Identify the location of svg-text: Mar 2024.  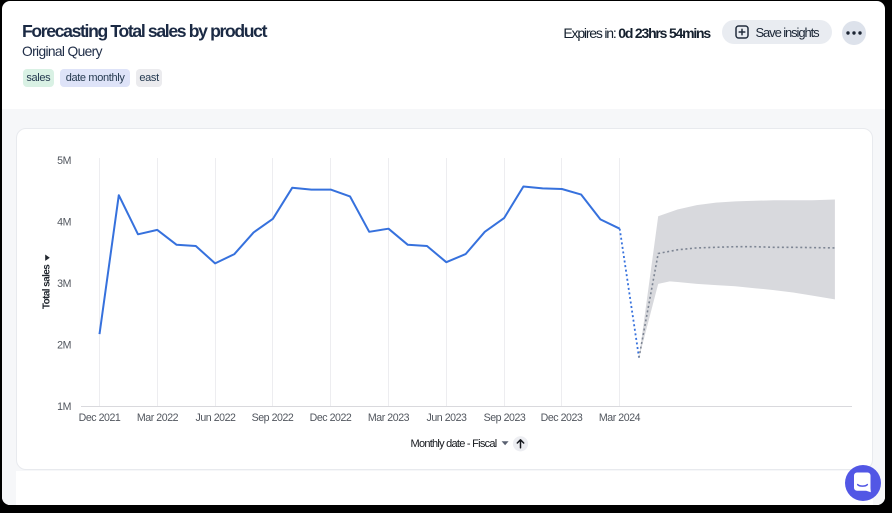
(620, 418).